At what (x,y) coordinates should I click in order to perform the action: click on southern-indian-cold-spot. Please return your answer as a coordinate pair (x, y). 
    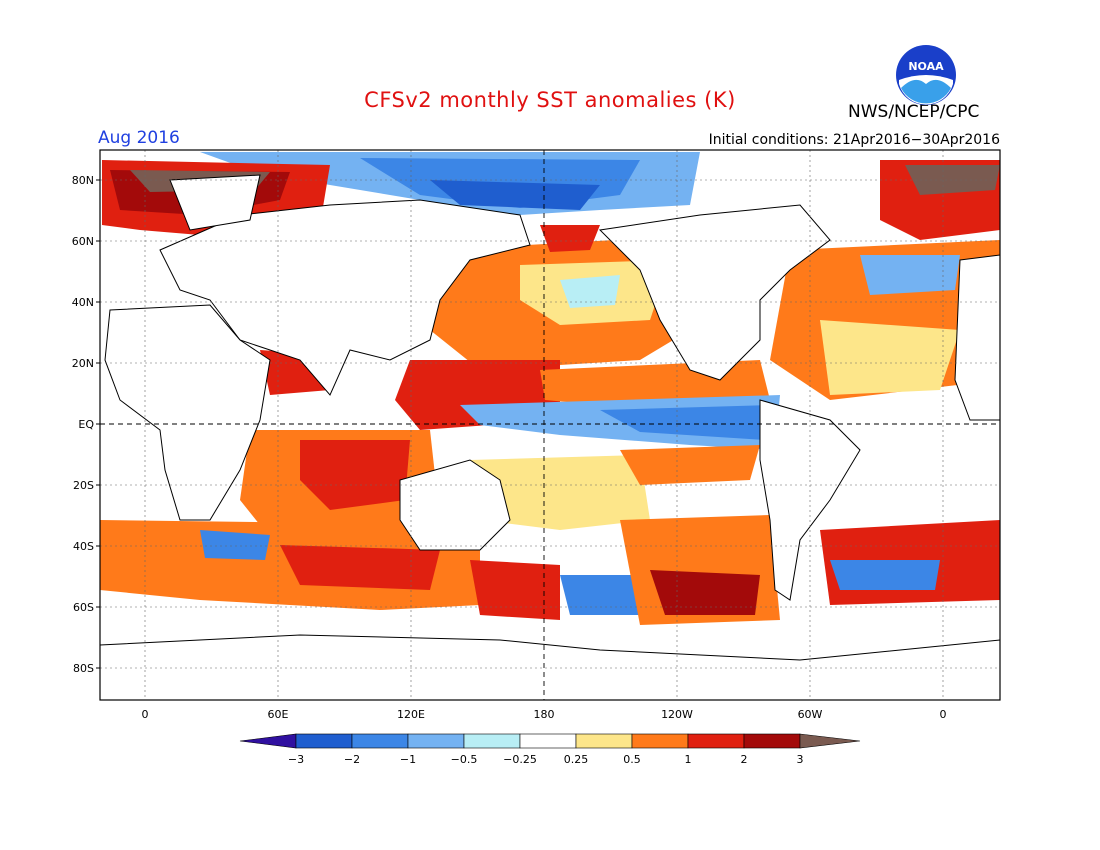
    Looking at the image, I should click on (235, 545).